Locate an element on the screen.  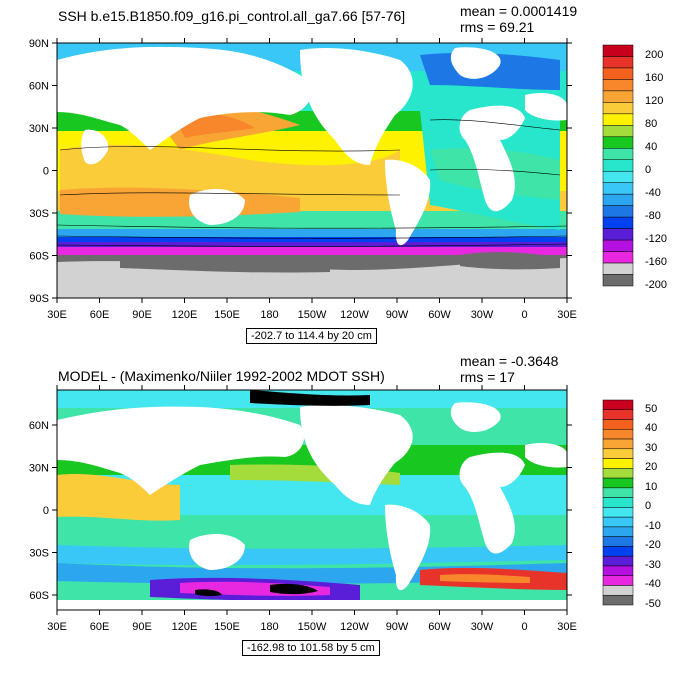
top-colorbar-label: -120 is located at coordinates (656, 239).